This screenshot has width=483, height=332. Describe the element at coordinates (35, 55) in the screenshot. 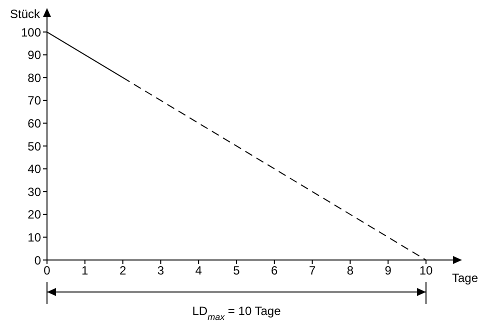

I see `y-tick-label: 90` at that location.